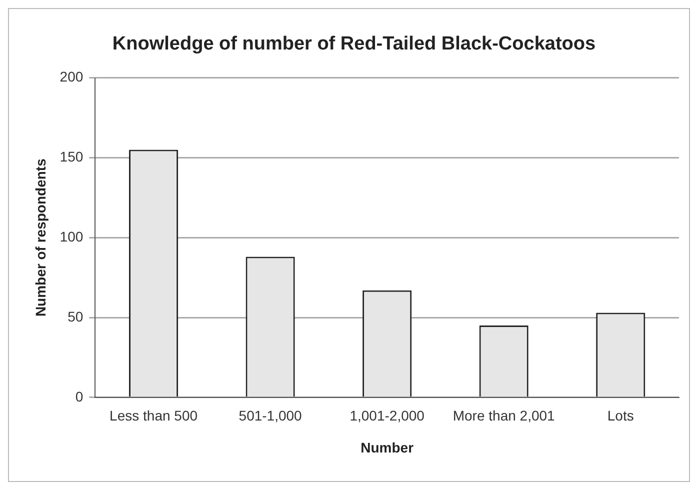  What do you see at coordinates (387, 447) in the screenshot?
I see `x-axis-title: Number` at bounding box center [387, 447].